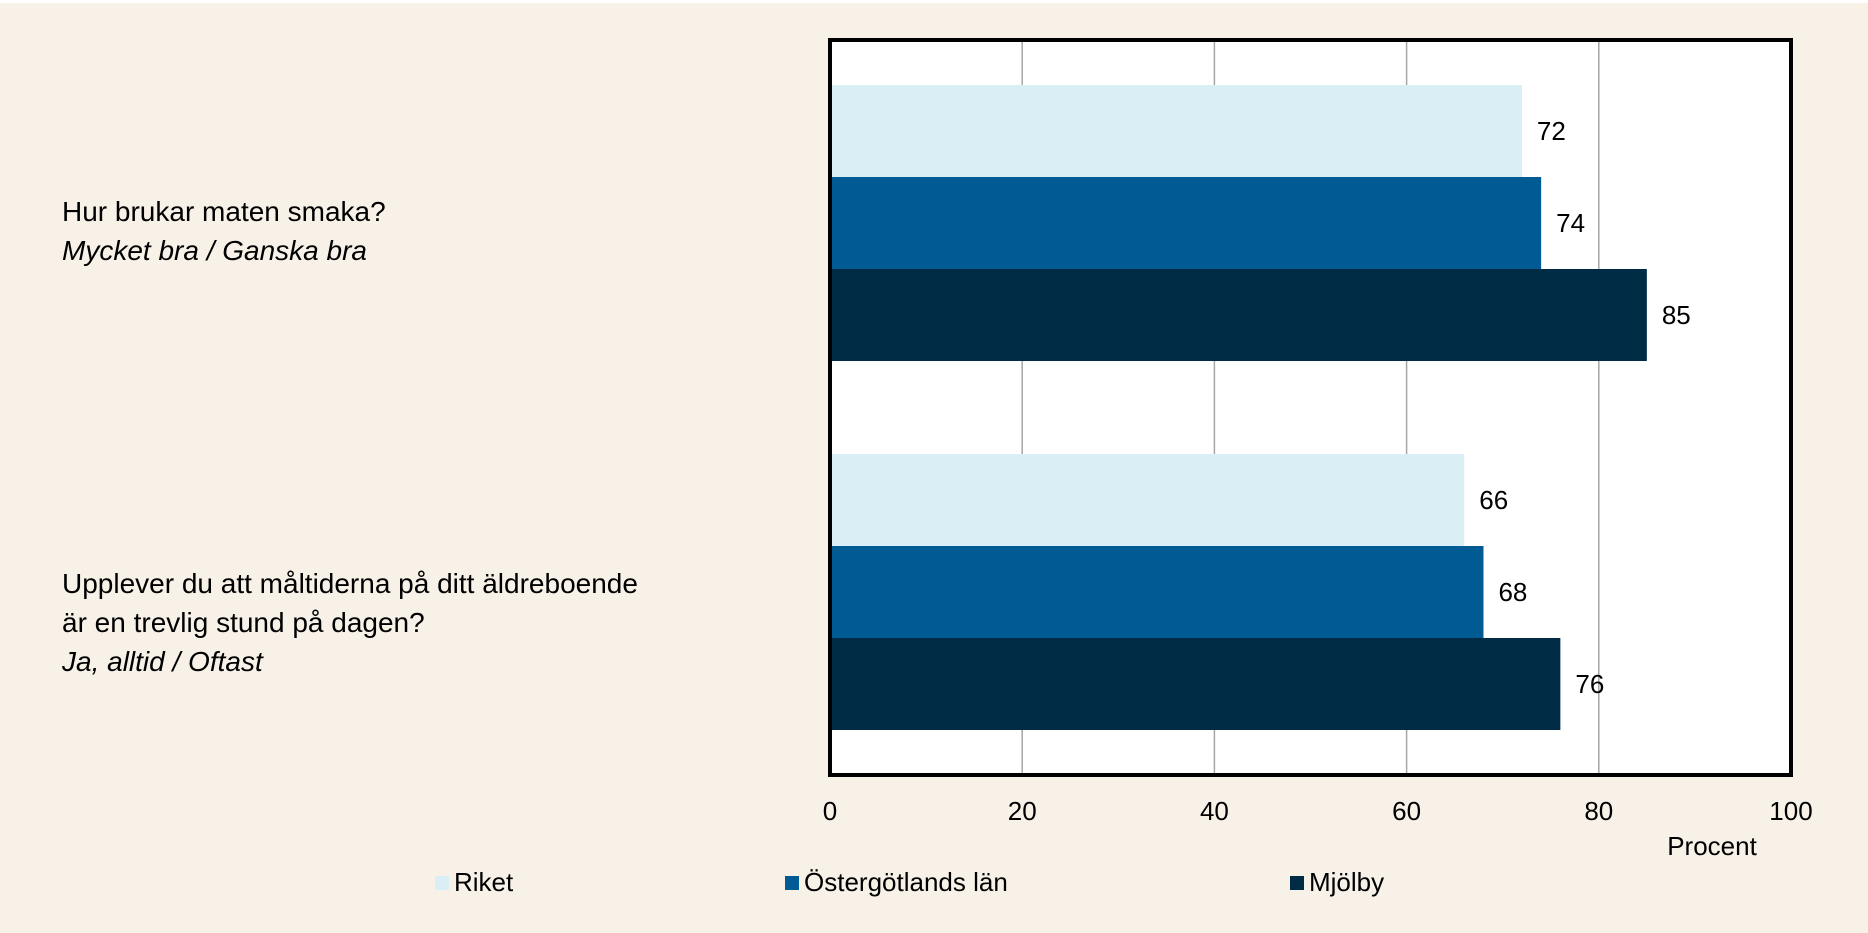 This screenshot has height=933, width=1868. I want to click on data-label: 85, so click(1676, 315).